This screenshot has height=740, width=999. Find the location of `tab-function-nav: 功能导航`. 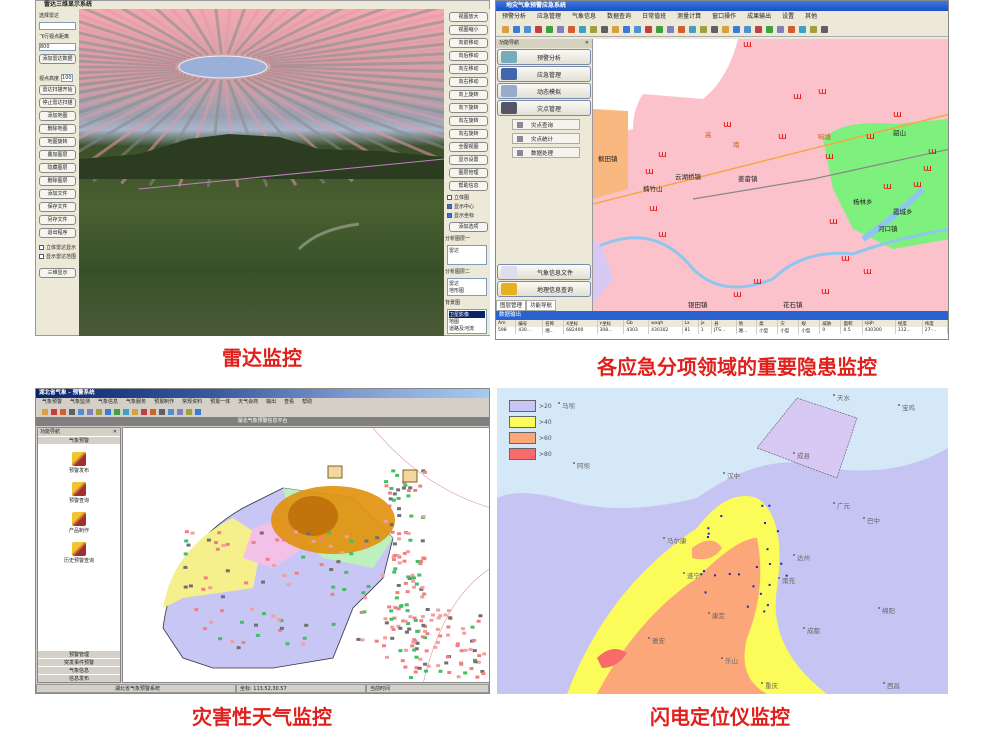

tab-function-nav: 功能导航 is located at coordinates (541, 305).